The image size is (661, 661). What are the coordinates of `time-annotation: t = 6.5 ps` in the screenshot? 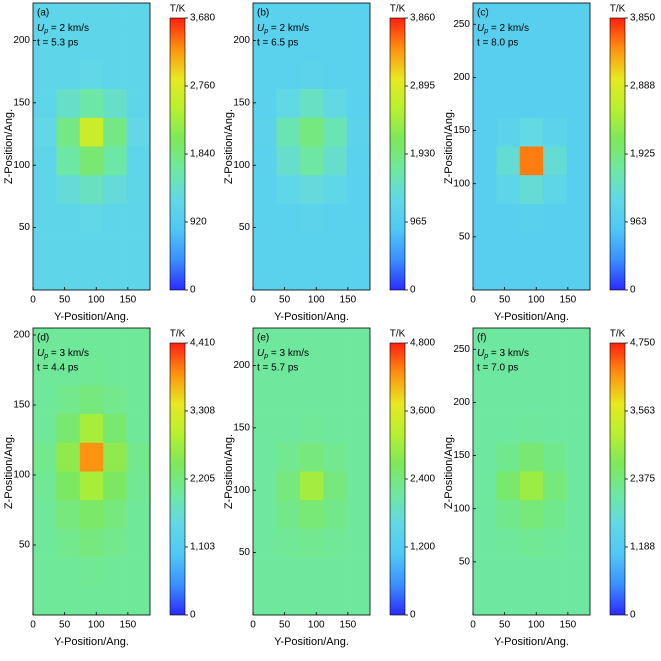 It's located at (277, 43).